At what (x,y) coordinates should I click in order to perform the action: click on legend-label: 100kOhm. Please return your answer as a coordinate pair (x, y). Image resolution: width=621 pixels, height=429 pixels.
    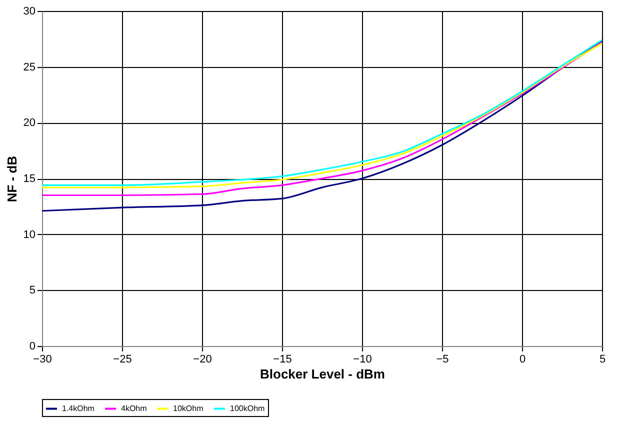
    Looking at the image, I should click on (248, 408).